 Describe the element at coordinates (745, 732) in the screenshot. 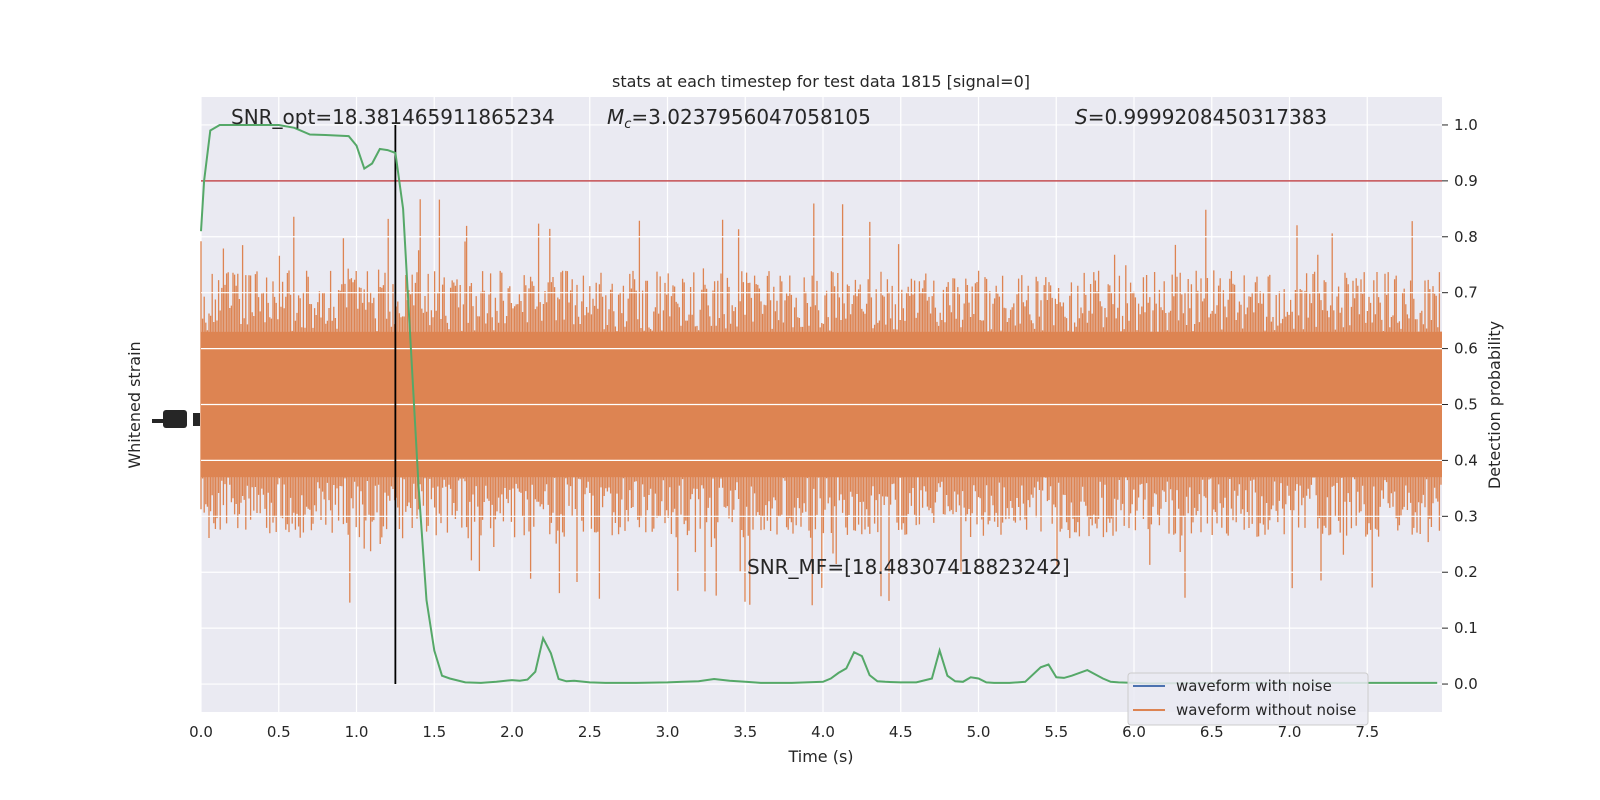

I see `x-tick-label: 3.5` at that location.